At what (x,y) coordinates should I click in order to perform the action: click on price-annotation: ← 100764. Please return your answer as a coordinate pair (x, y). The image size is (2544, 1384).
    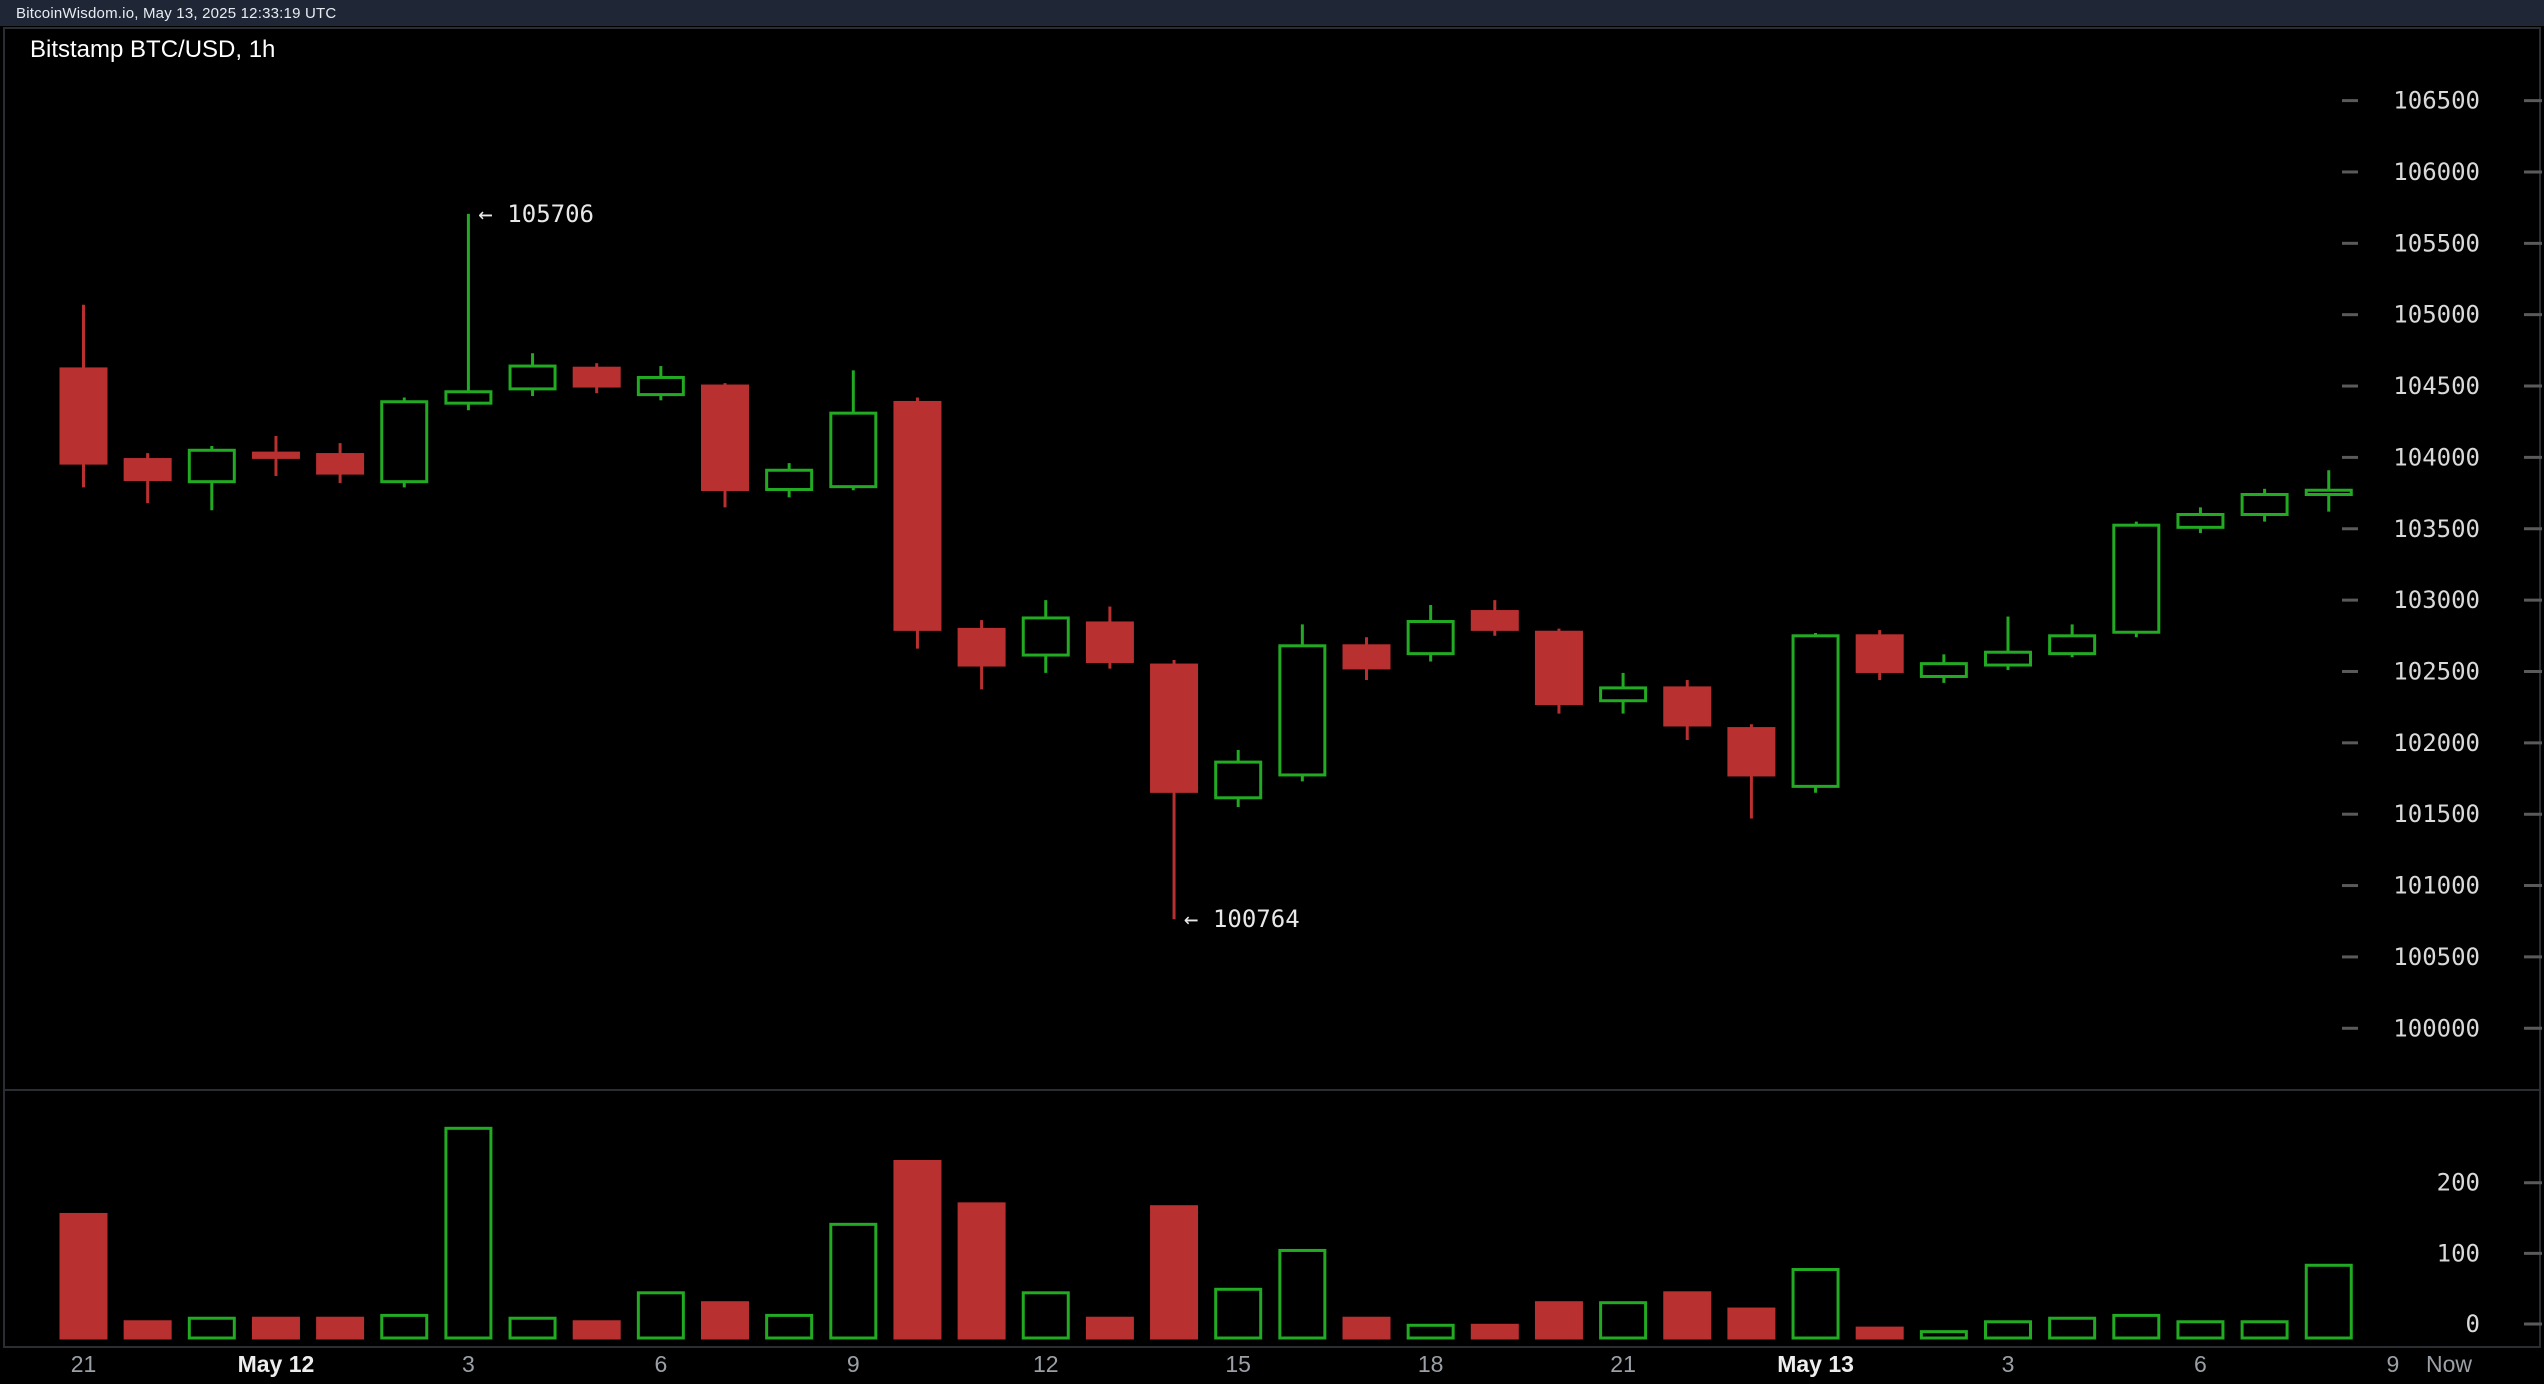
    Looking at the image, I should click on (1242, 919).